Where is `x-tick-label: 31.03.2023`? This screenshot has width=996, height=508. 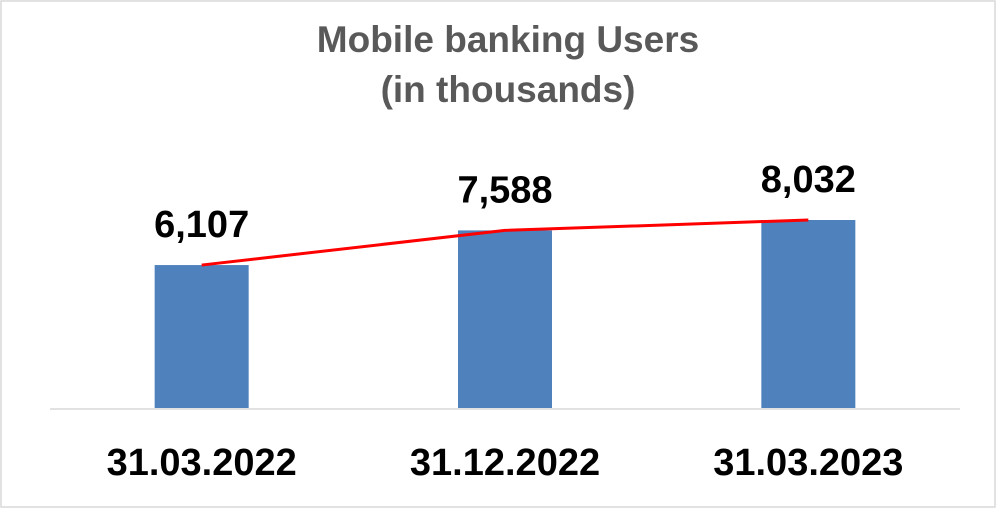
x-tick-label: 31.03.2023 is located at coordinates (808, 463).